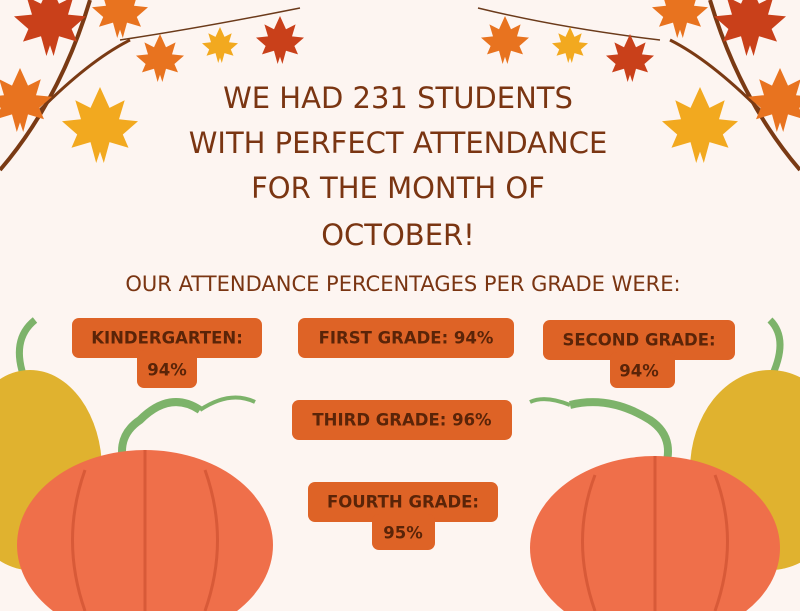 The image size is (800, 611). Describe the element at coordinates (167, 338) in the screenshot. I see `badge-text: KINDERGARTEN:` at that location.